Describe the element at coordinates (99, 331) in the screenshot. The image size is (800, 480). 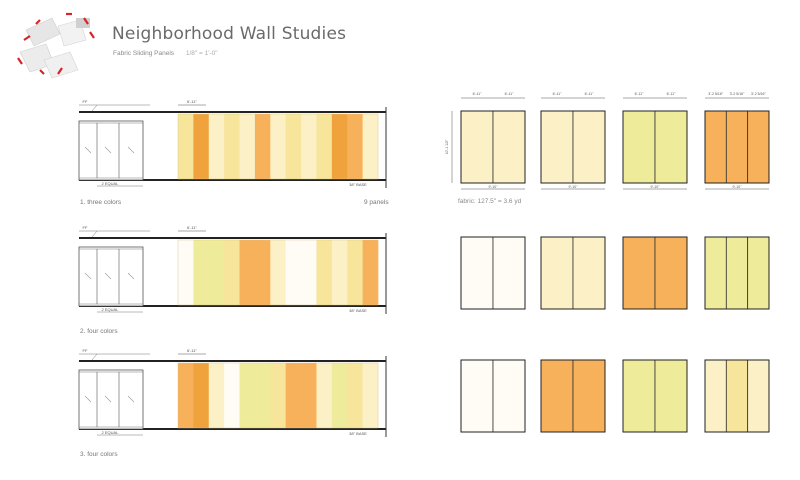
I see `study-label-2: 2. four colors` at that location.